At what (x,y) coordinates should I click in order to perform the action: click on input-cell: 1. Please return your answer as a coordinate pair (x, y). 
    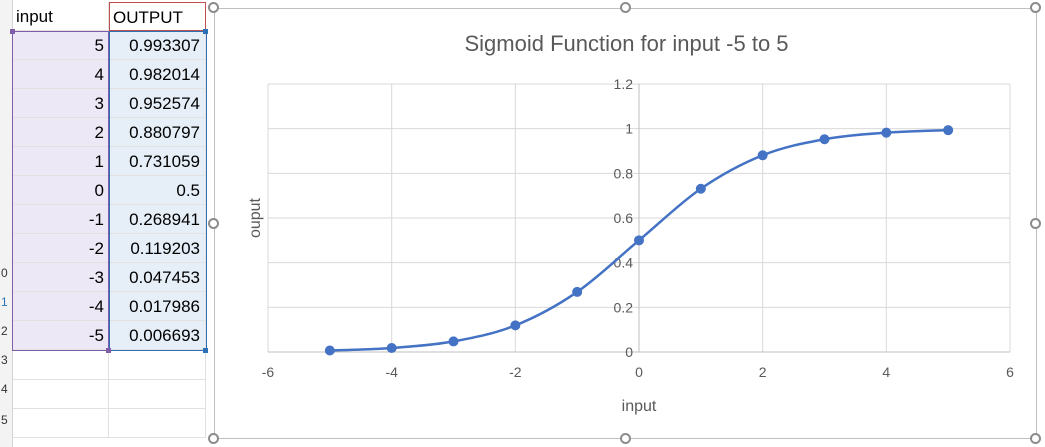
    Looking at the image, I should click on (61, 161).